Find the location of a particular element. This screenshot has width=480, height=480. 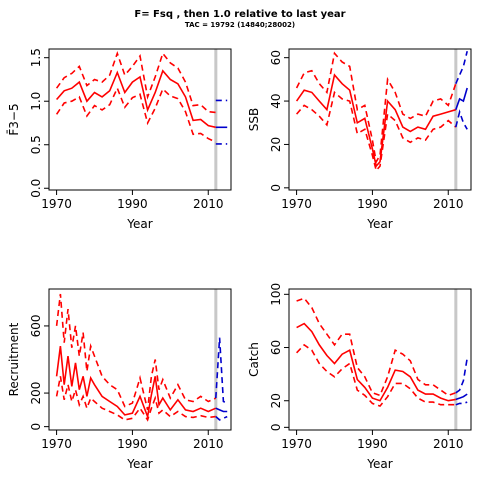

f-y-tick-label: 0.5 is located at coordinates (36, 144).